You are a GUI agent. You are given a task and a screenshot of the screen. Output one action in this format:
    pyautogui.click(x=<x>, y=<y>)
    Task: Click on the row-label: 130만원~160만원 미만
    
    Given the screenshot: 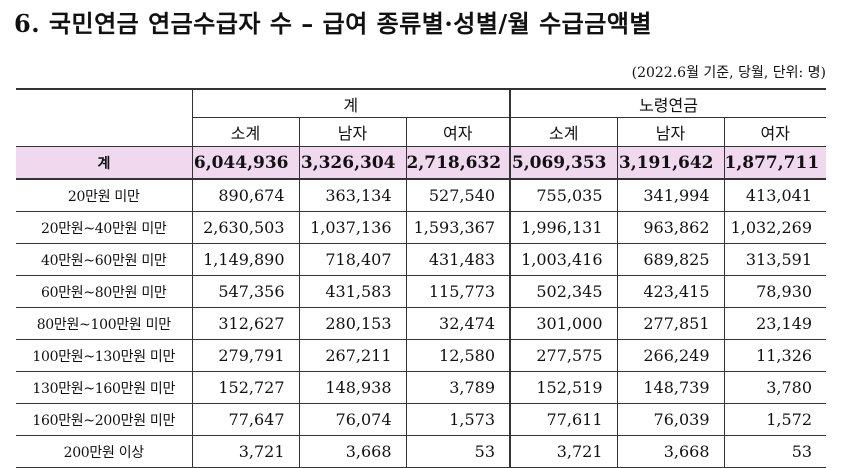 What is the action you would take?
    pyautogui.click(x=104, y=387)
    